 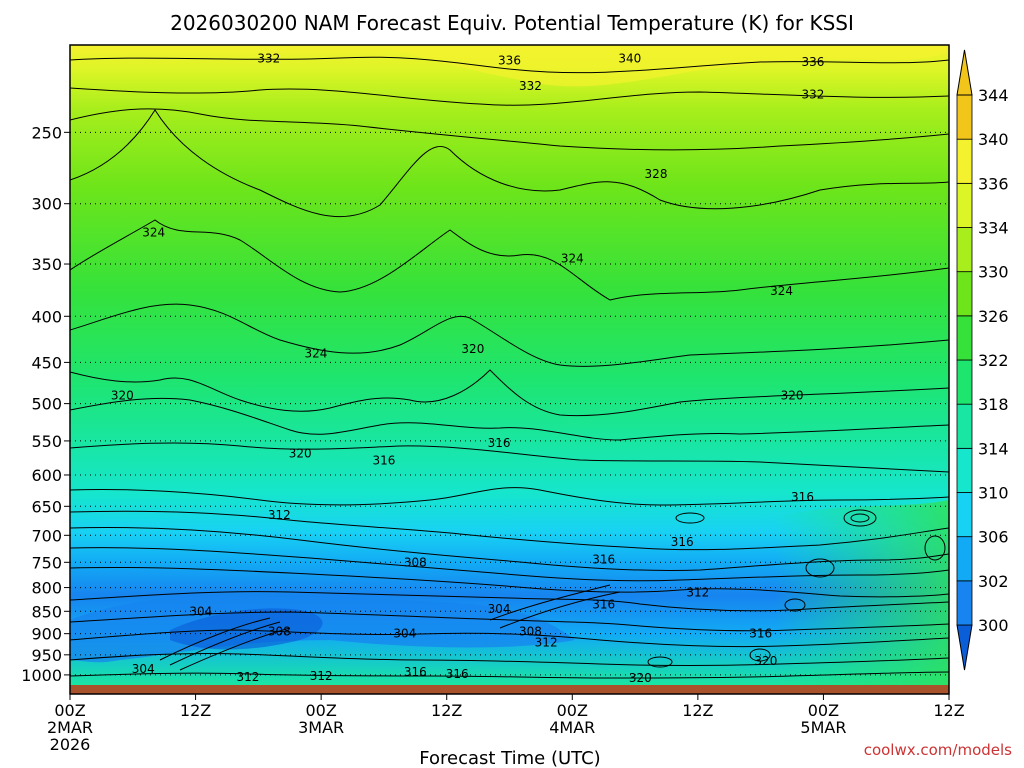 What do you see at coordinates (46, 204) in the screenshot?
I see `y-tick-label: 300` at bounding box center [46, 204].